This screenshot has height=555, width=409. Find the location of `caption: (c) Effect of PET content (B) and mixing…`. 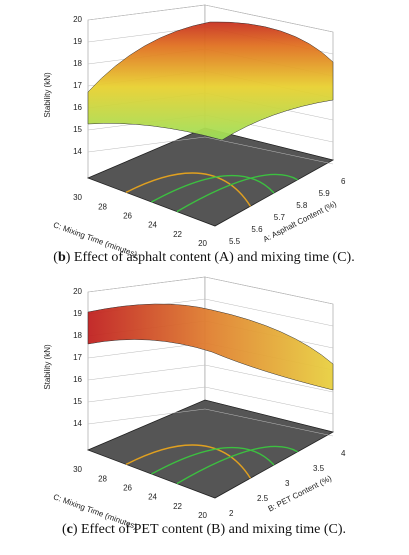

caption: (c) Effect of PET content (B) and mixing… is located at coordinates (204, 529).